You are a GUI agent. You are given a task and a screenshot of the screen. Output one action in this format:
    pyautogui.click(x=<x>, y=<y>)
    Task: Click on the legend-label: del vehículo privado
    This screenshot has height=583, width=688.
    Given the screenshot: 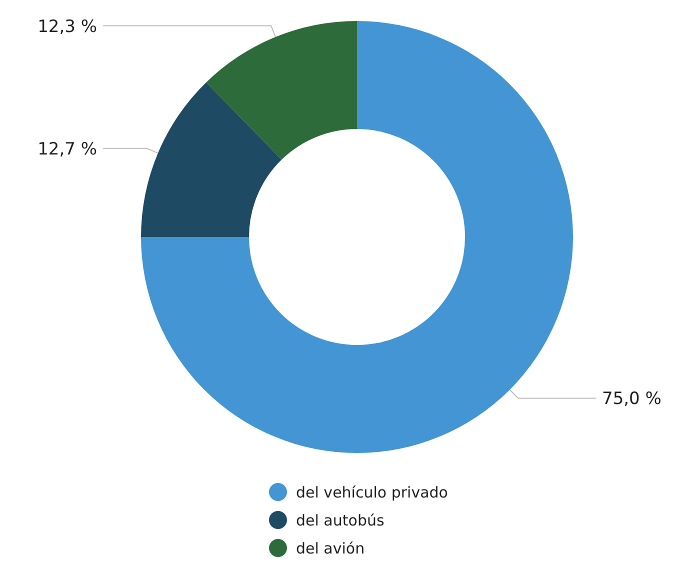 What is the action you would take?
    pyautogui.click(x=372, y=492)
    